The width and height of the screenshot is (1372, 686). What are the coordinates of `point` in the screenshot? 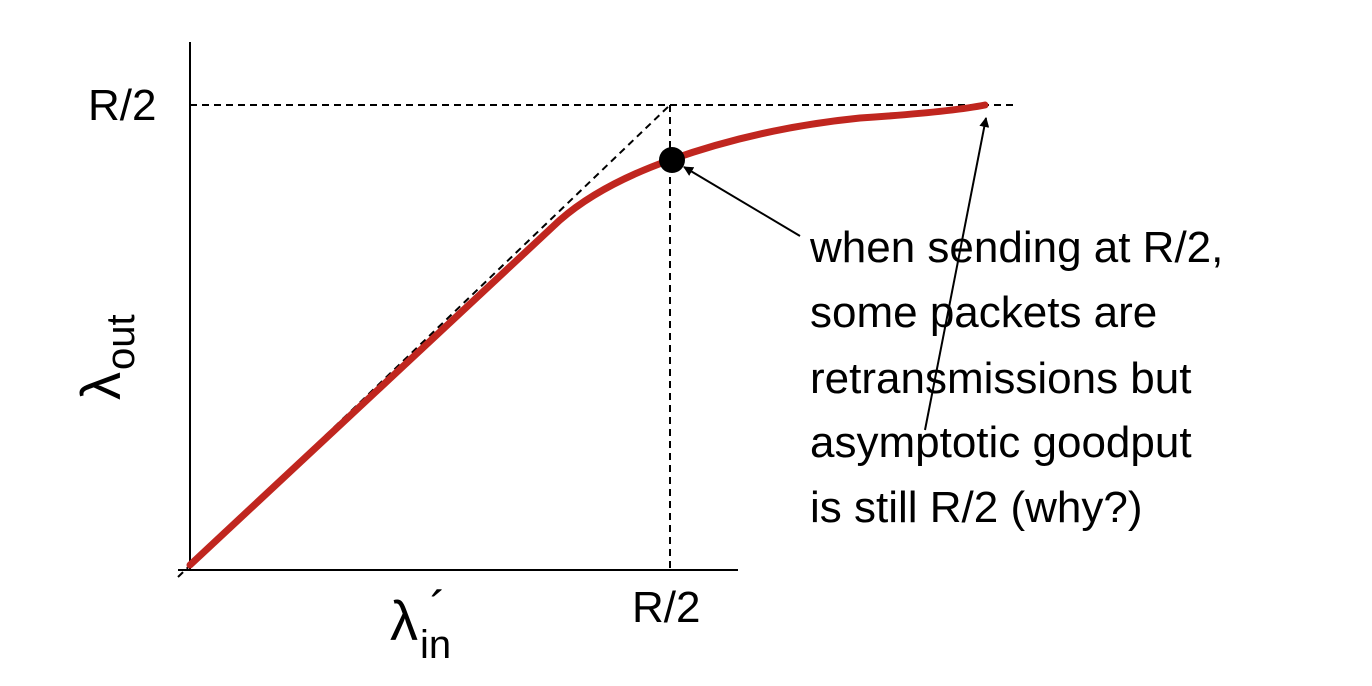 It's located at (672, 160).